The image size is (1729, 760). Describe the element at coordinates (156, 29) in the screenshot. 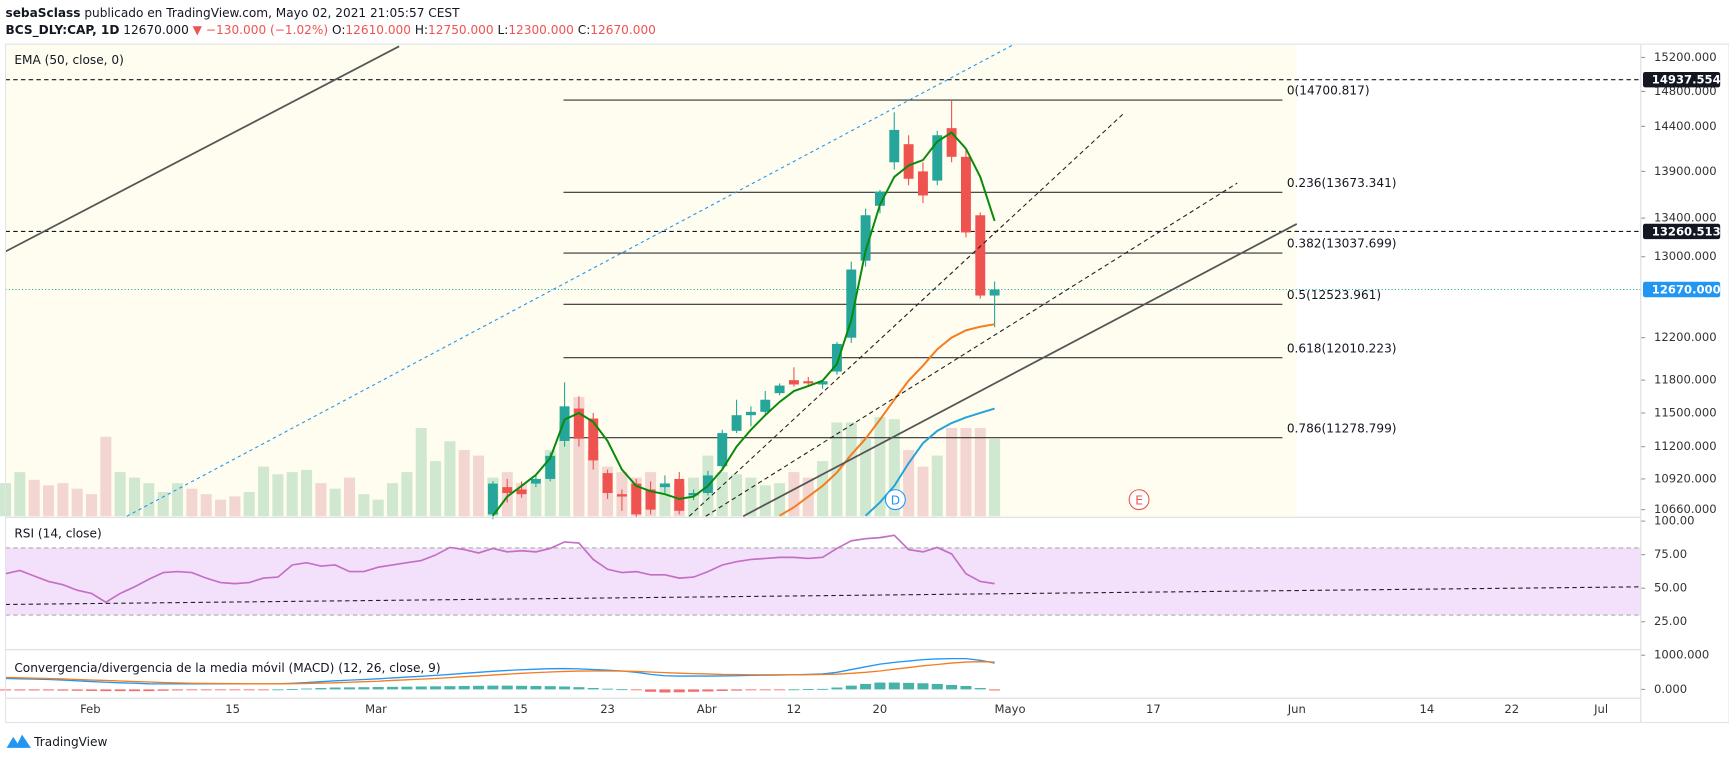

I see `last-price: 12670.000` at that location.